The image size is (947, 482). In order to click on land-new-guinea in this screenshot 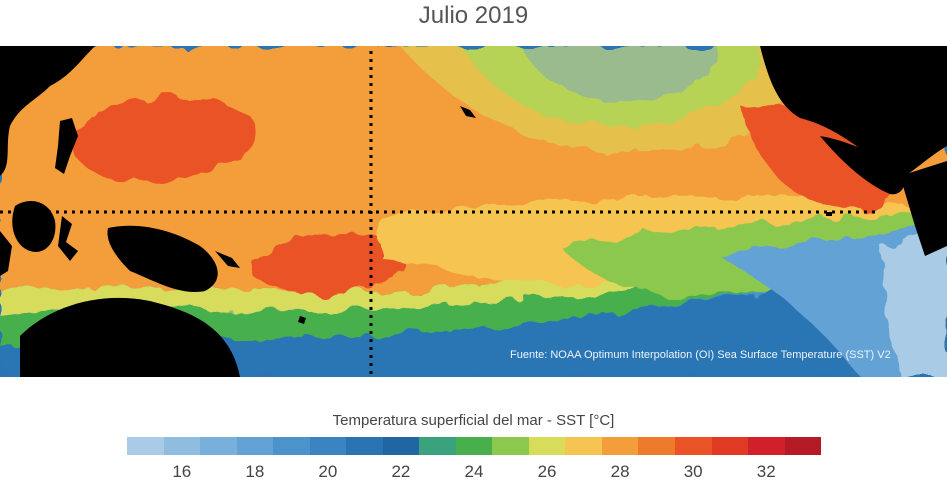, I will do `click(162, 258)`.